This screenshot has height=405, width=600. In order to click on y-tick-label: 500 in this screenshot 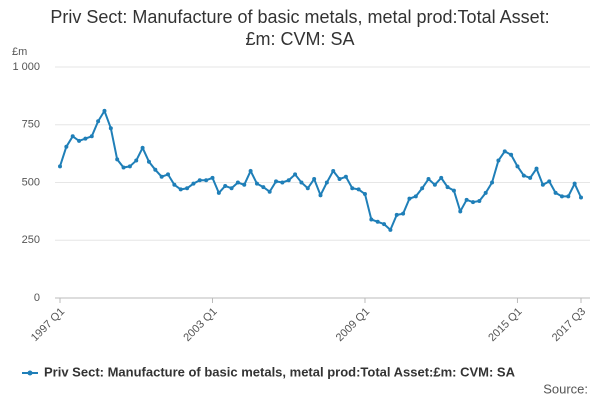, I will do `click(31, 182)`.